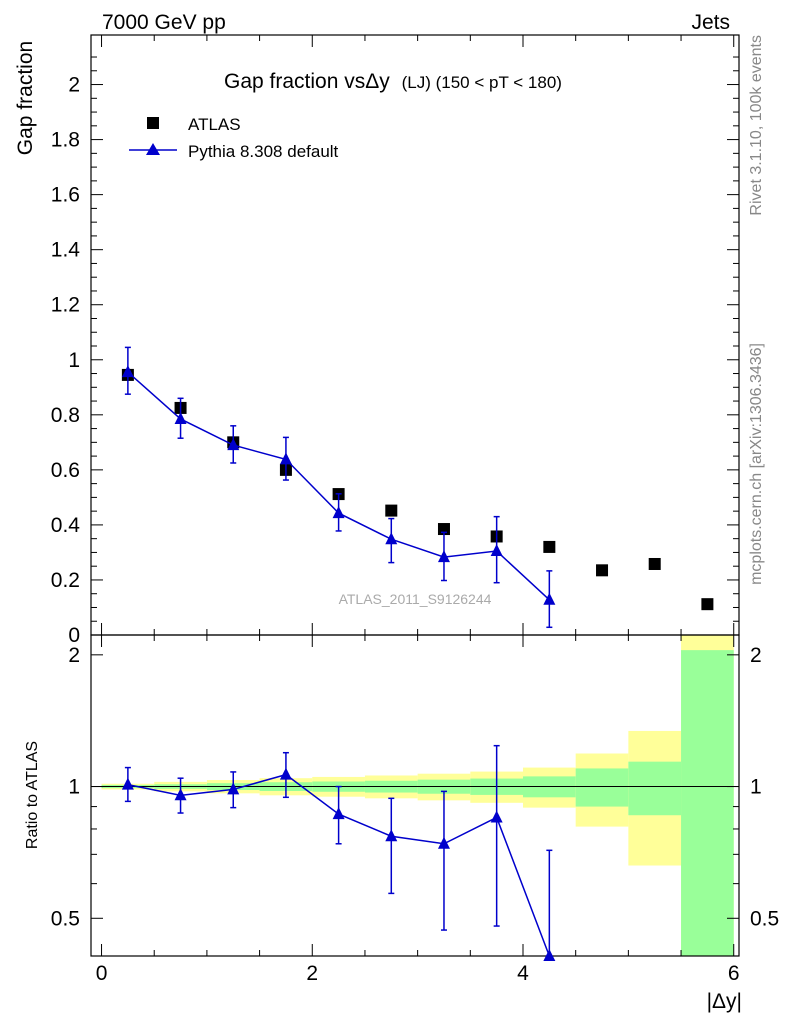  I want to click on legend-atlas-marker, so click(153, 123).